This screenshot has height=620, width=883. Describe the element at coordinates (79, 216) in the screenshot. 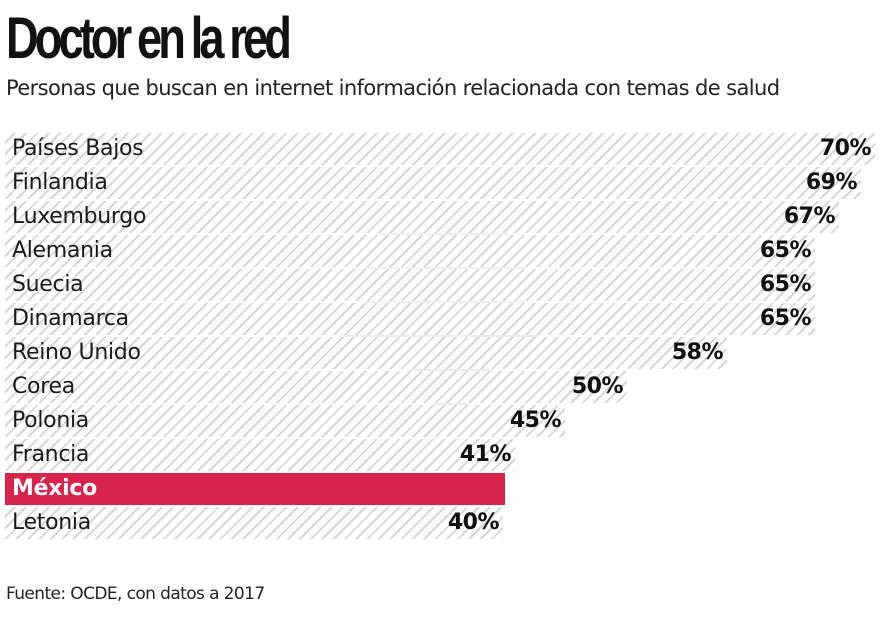

I see `bar-label: Luxemburgo` at that location.